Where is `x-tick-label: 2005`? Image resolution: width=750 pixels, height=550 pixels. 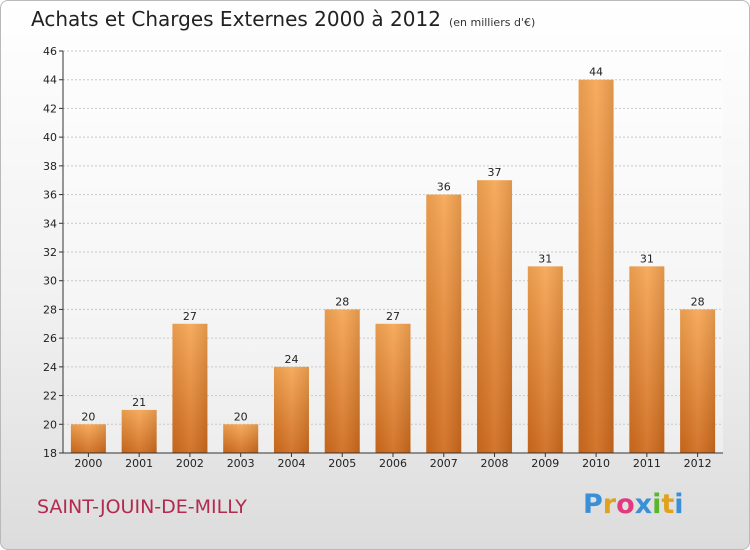
x-tick-label: 2005 is located at coordinates (342, 463).